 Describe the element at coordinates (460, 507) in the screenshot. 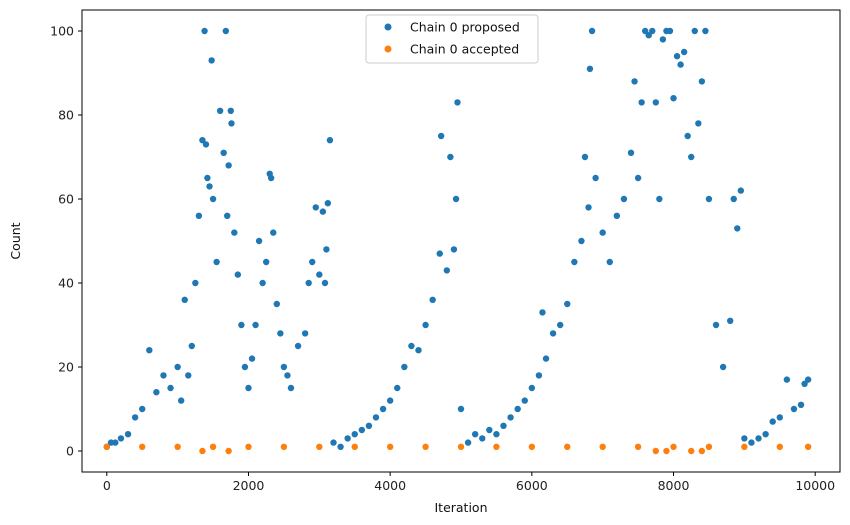

I see `x-axis-label: Iteration` at that location.